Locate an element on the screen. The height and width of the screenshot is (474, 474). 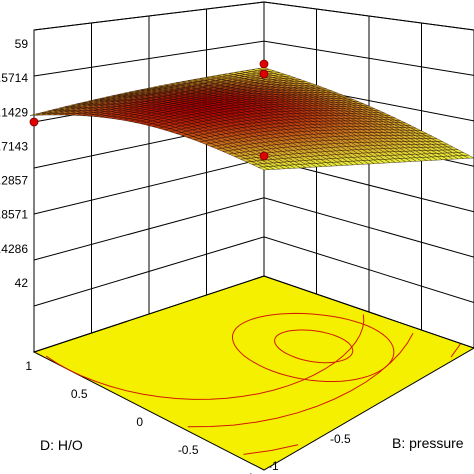
x-axis-title: D: H/O is located at coordinates (61, 445).